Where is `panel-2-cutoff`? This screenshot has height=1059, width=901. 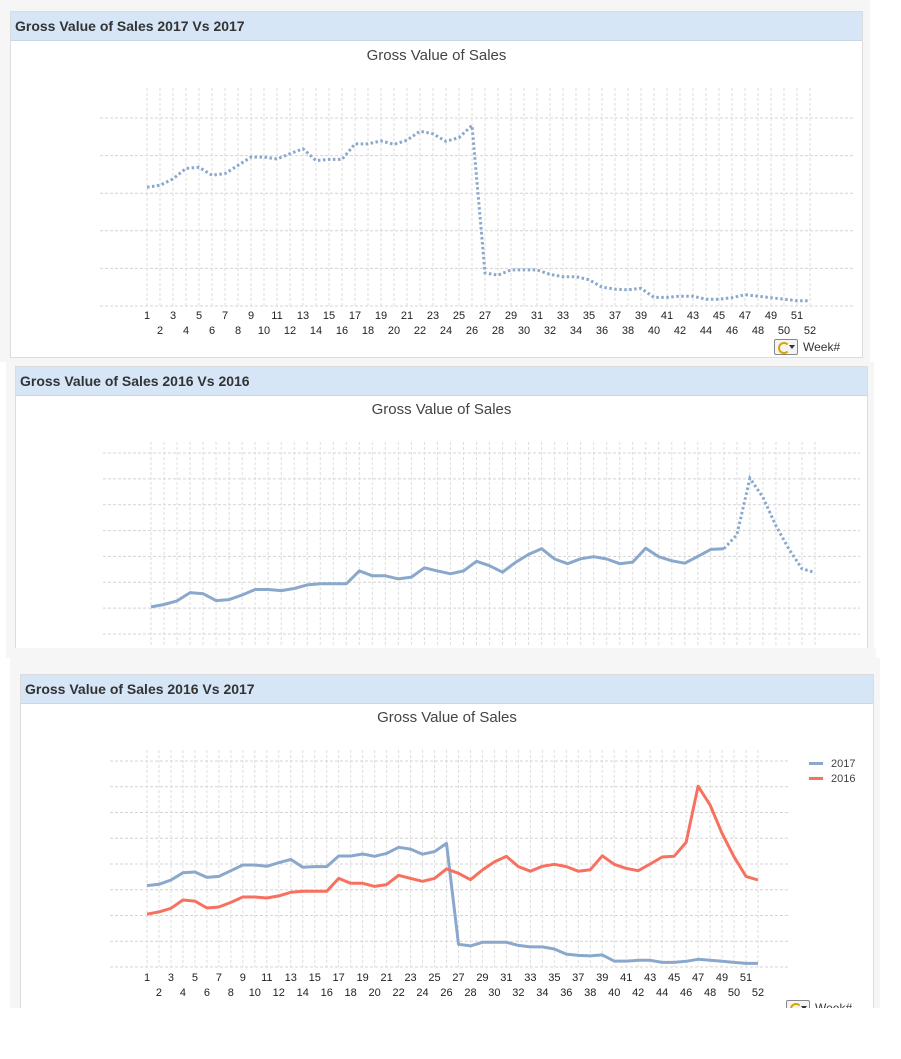
panel-2-cutoff is located at coordinates (441, 653).